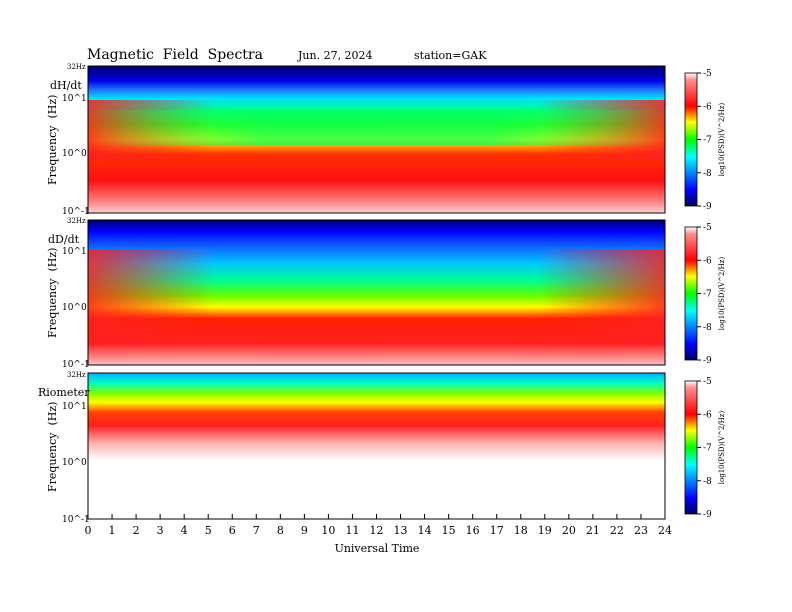  I want to click on ylabel-riometer: Frequency (Hz), so click(52, 447).